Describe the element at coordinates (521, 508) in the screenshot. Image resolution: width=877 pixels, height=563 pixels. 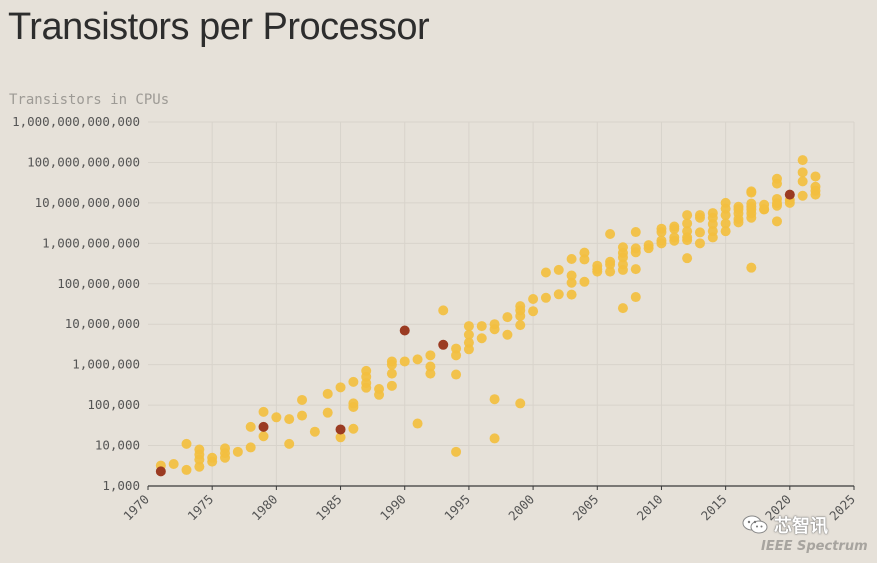
I see `x-tick-label: 2000` at that location.